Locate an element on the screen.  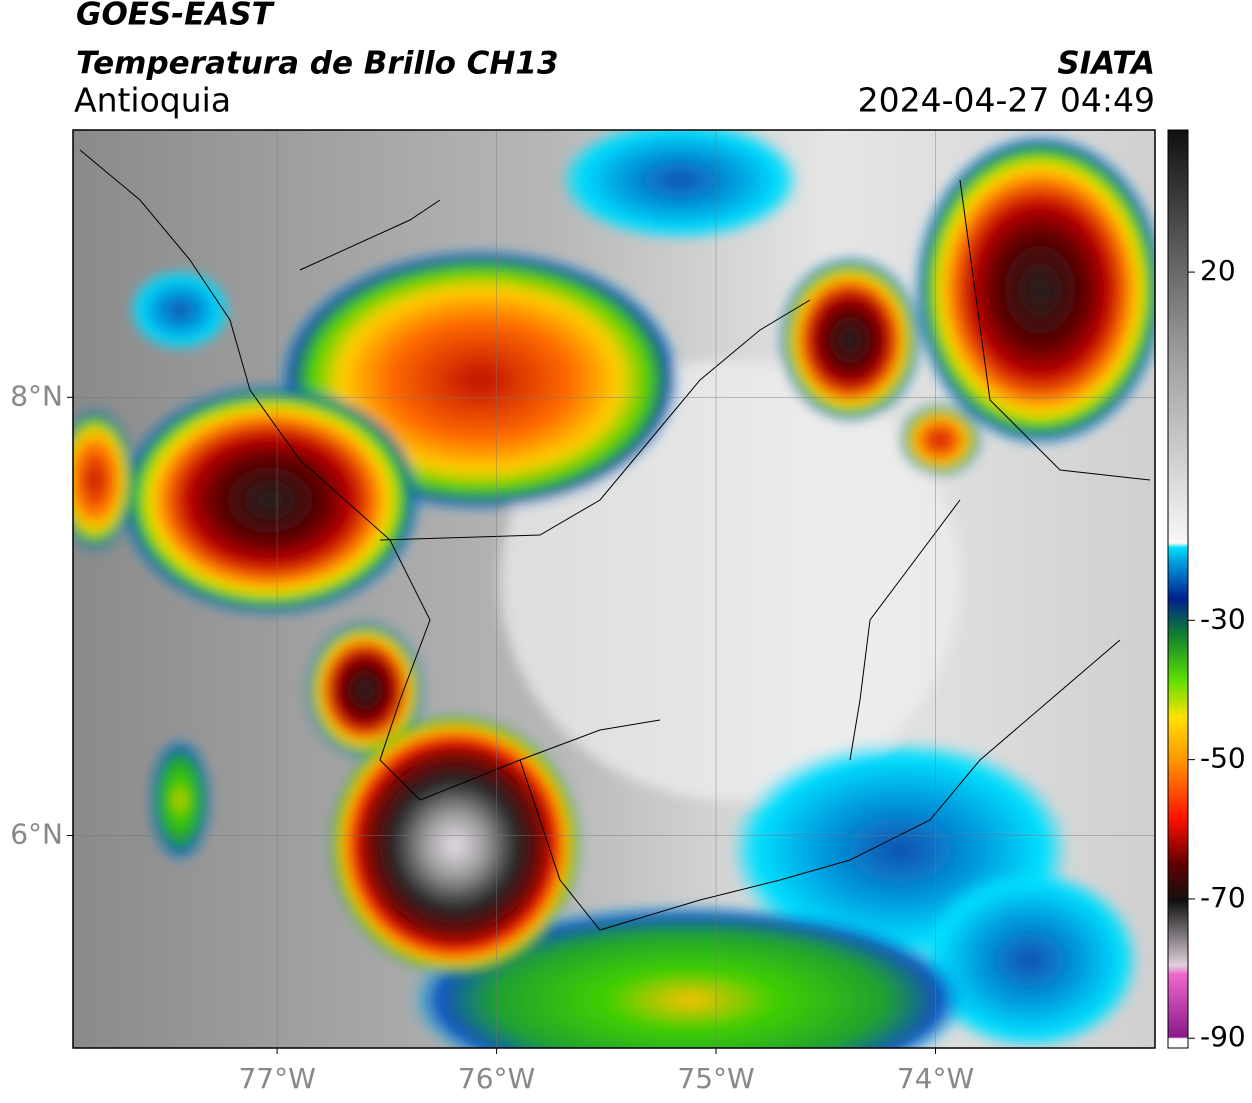
subtitle: Temperatura de Brillo CH13 is located at coordinates (317, 64).